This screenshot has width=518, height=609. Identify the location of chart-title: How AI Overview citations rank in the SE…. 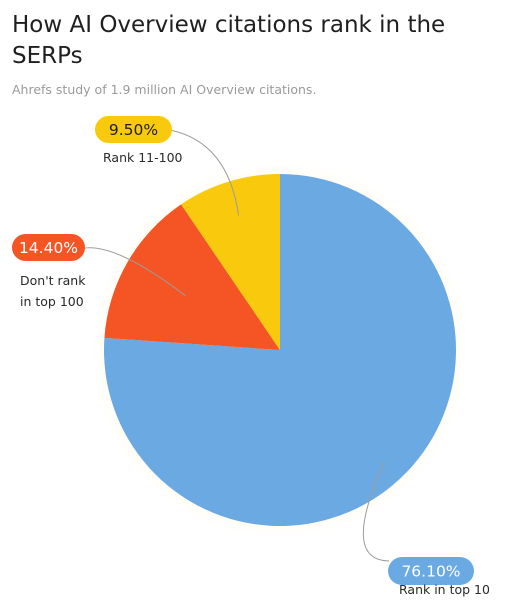
(229, 40).